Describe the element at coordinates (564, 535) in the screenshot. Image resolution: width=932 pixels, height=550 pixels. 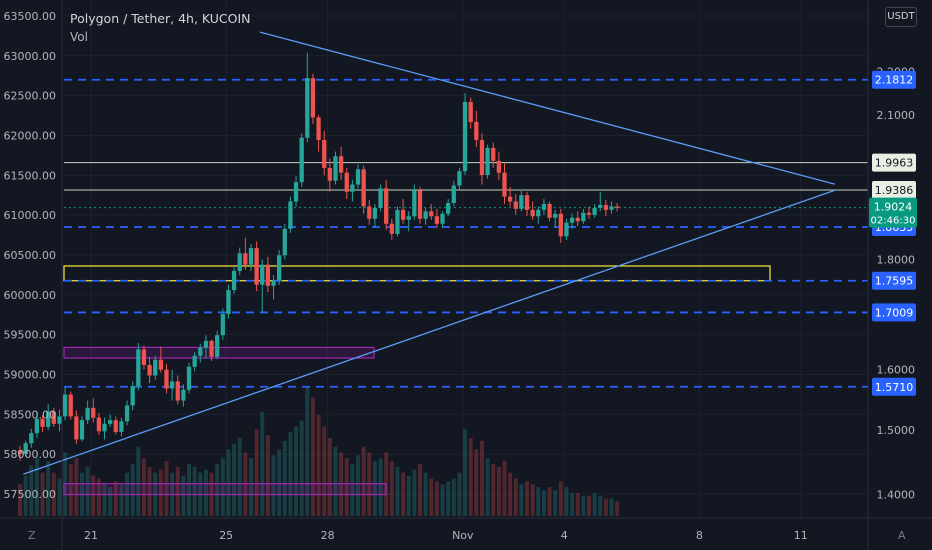
I see `x-tick-label-4: 4` at that location.